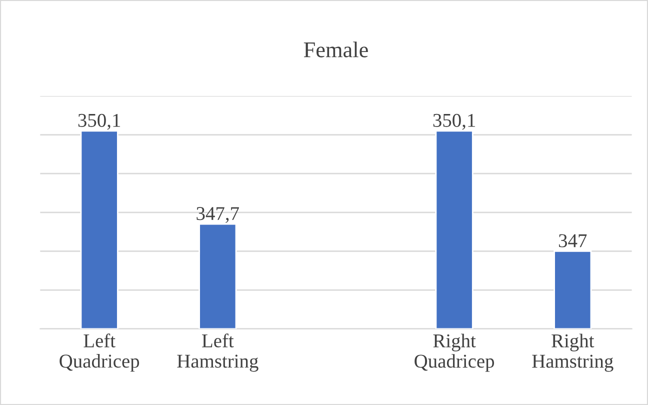 This screenshot has width=648, height=405. Describe the element at coordinates (572, 241) in the screenshot. I see `data-label: 347` at that location.